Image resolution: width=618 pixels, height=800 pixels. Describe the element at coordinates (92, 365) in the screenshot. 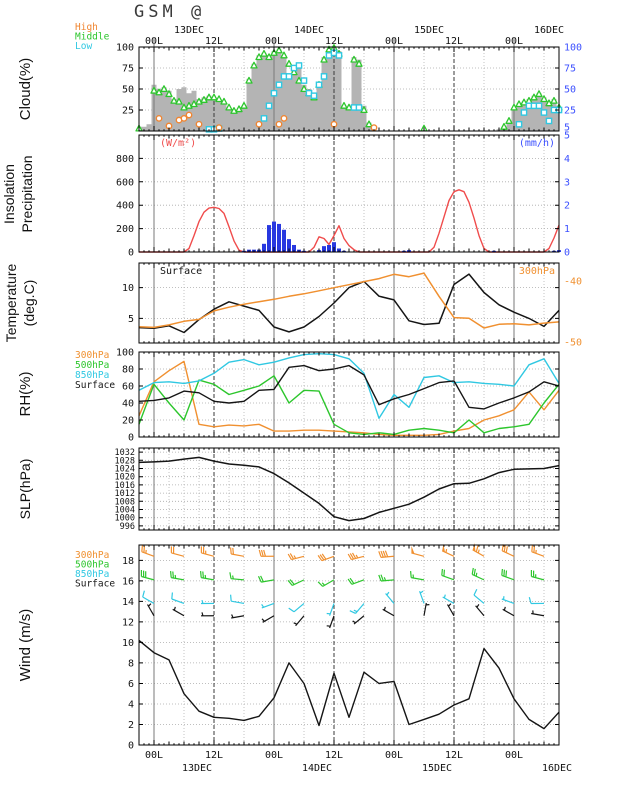

I see `rh-legend-500hpa: 500hPa` at that location.